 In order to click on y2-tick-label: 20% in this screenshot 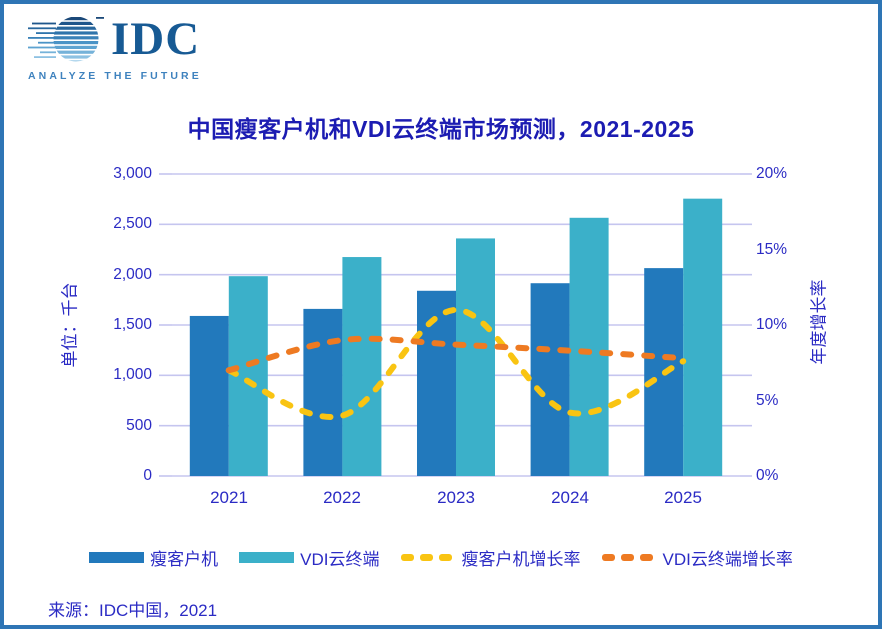, I will do `click(772, 173)`.